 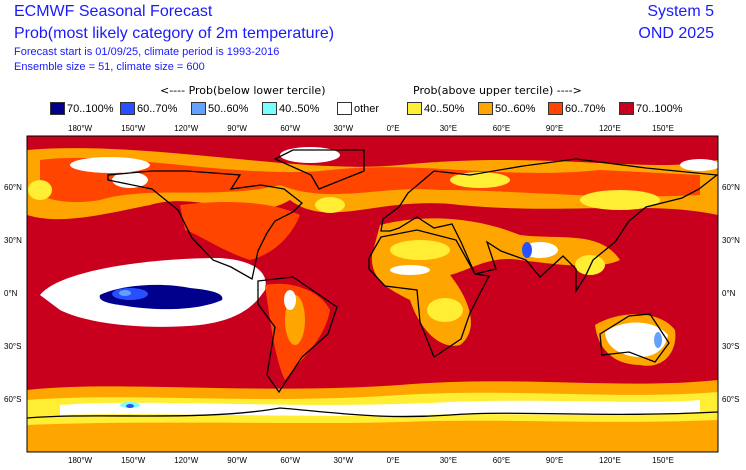 I want to click on arctic-band, so click(x=372, y=183).